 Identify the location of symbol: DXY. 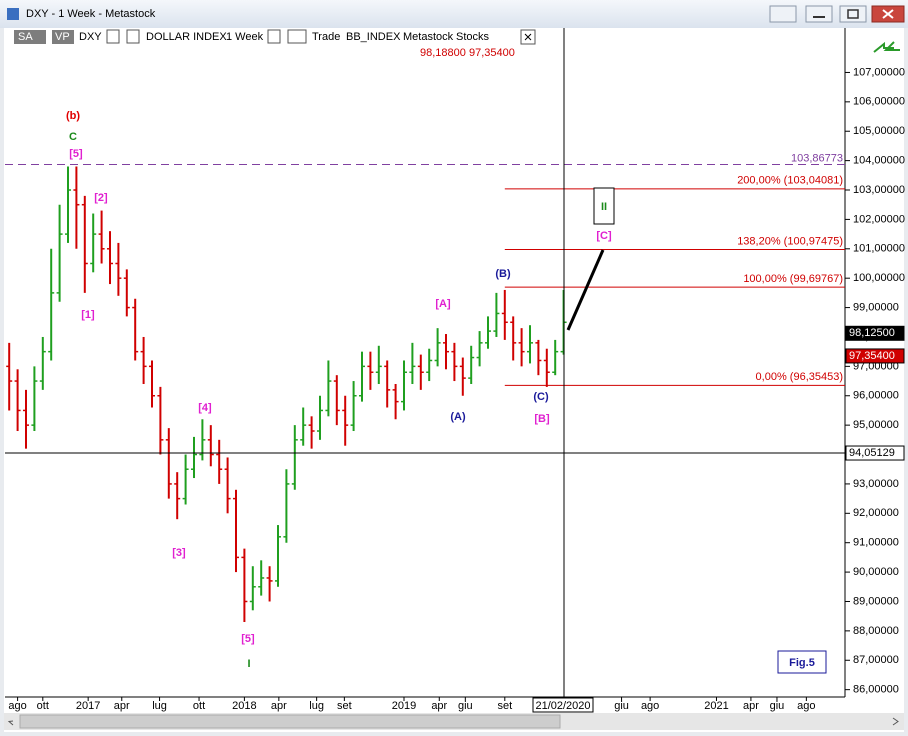
(90, 37).